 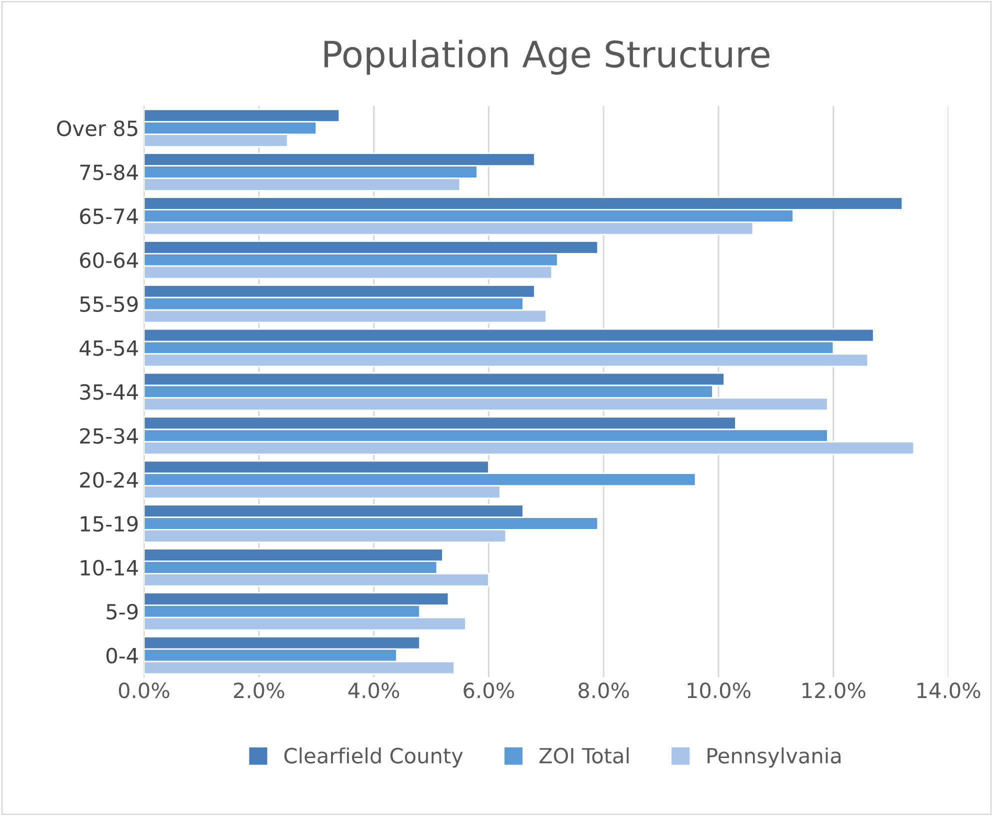 I want to click on legend-label: Pennsylvania, so click(x=774, y=757).